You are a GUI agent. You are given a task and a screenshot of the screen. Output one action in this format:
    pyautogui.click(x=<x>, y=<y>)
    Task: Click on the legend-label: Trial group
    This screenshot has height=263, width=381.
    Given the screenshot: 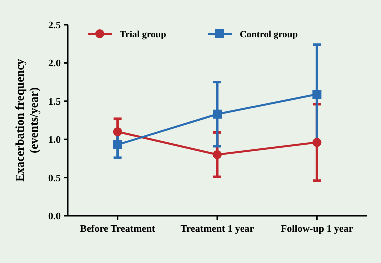 What is the action you would take?
    pyautogui.click(x=143, y=35)
    